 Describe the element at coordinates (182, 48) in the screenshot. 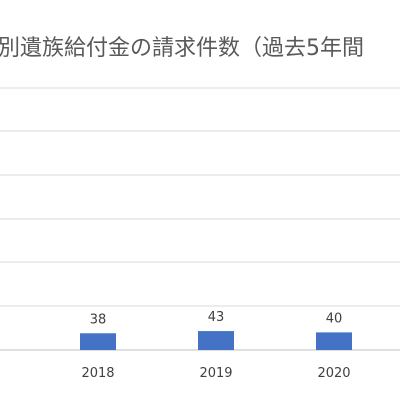

I see `chart-title: 別遺族給付金の請求件数（過去5年間` at that location.